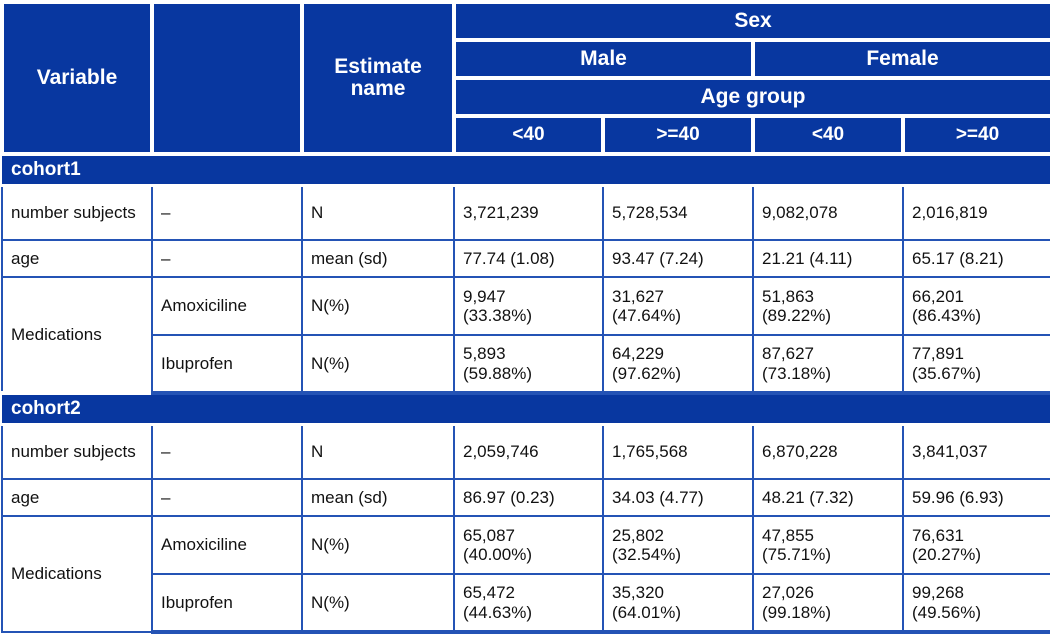 The image size is (1050, 638). I want to click on cell-value: 5,893 (59.88%), so click(528, 364).